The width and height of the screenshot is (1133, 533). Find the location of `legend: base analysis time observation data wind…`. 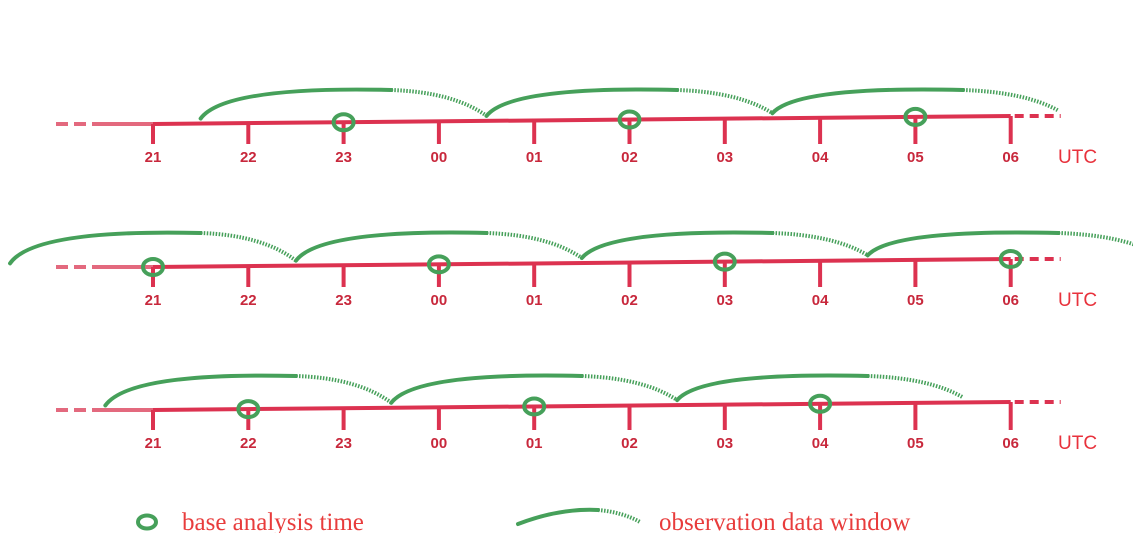

legend: base analysis time observation data wind… is located at coordinates (523, 520).